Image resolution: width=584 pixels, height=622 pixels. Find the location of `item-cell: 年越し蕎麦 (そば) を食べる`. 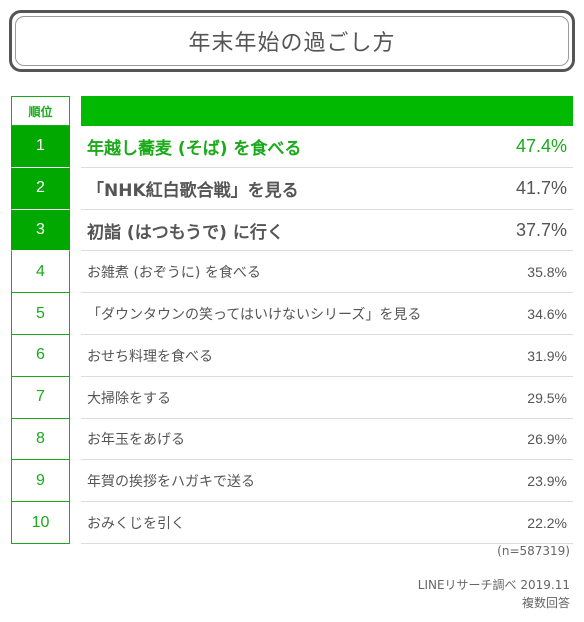

item-cell: 年越し蕎麦 (そば) を食べる is located at coordinates (194, 149).